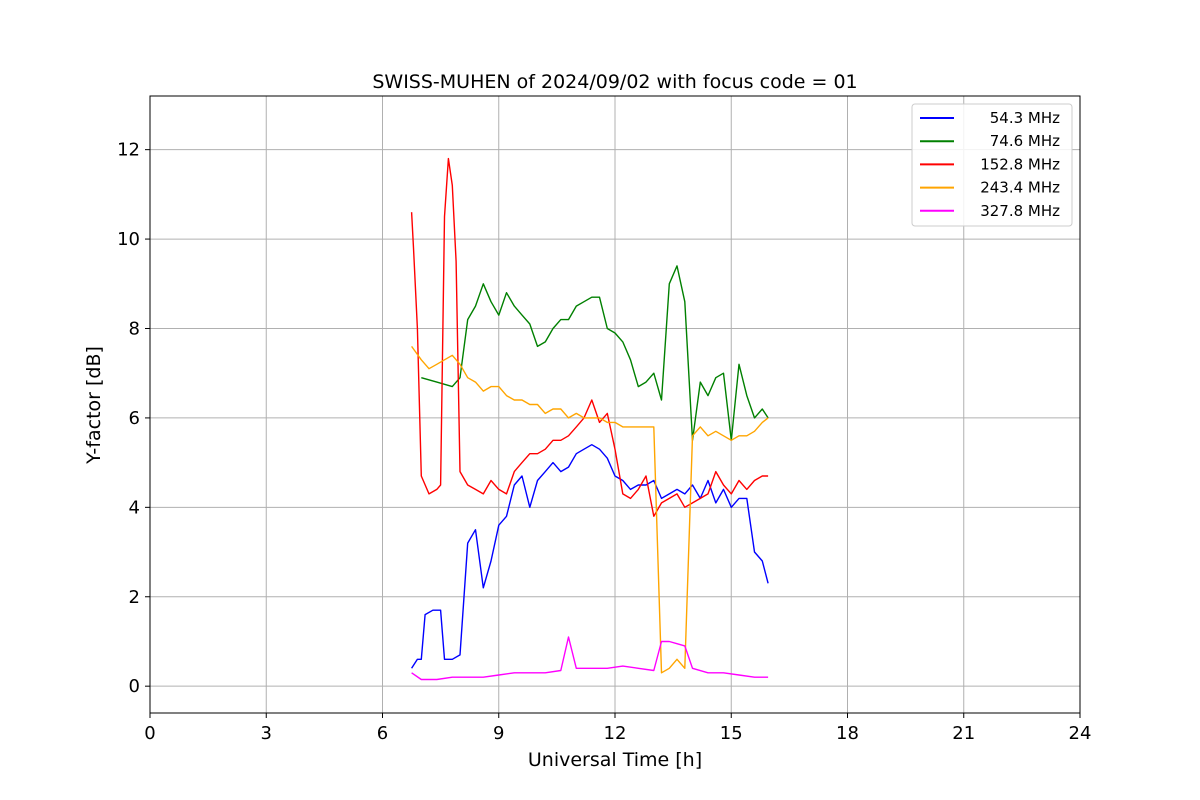  Describe the element at coordinates (134, 328) in the screenshot. I see `y-tick-label: 8` at that location.